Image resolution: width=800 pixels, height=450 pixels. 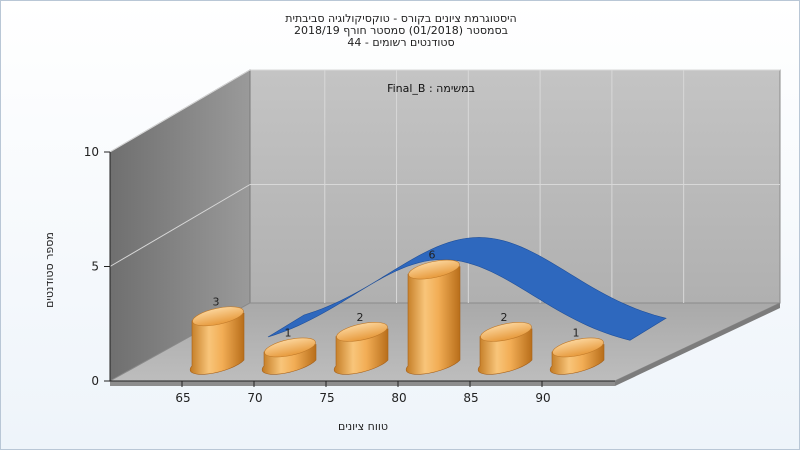 I want to click on chart-subtitle: במשימה : Final_B, so click(x=431, y=88).